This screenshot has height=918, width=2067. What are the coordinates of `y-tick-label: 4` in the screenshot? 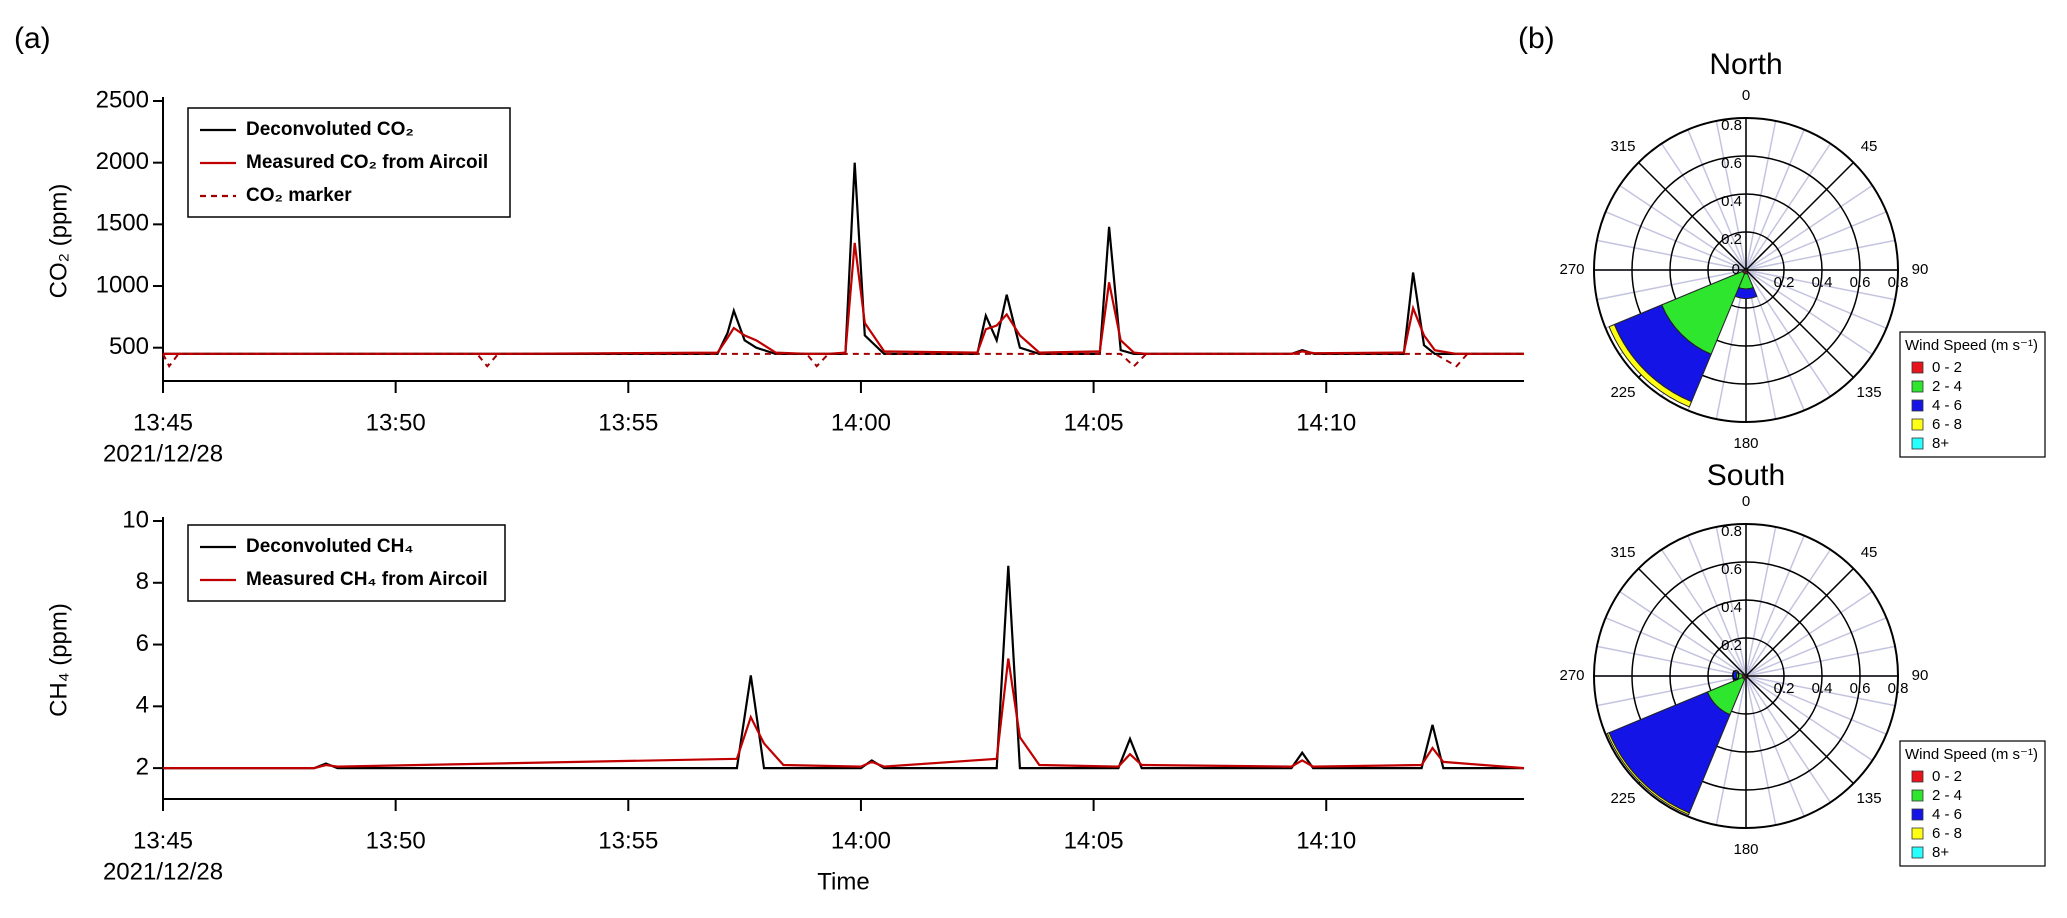 It's located at (142, 705).